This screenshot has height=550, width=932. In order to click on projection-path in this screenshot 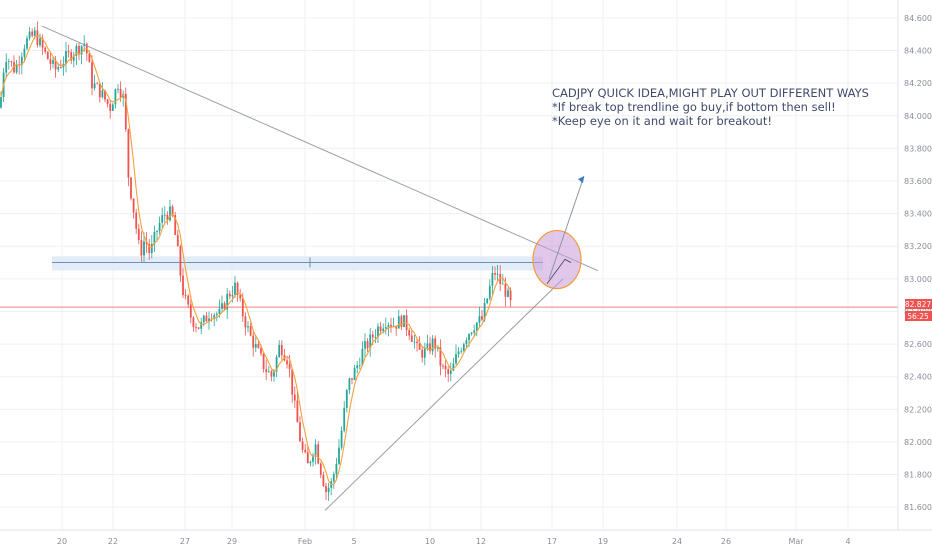, I will do `click(559, 271)`.